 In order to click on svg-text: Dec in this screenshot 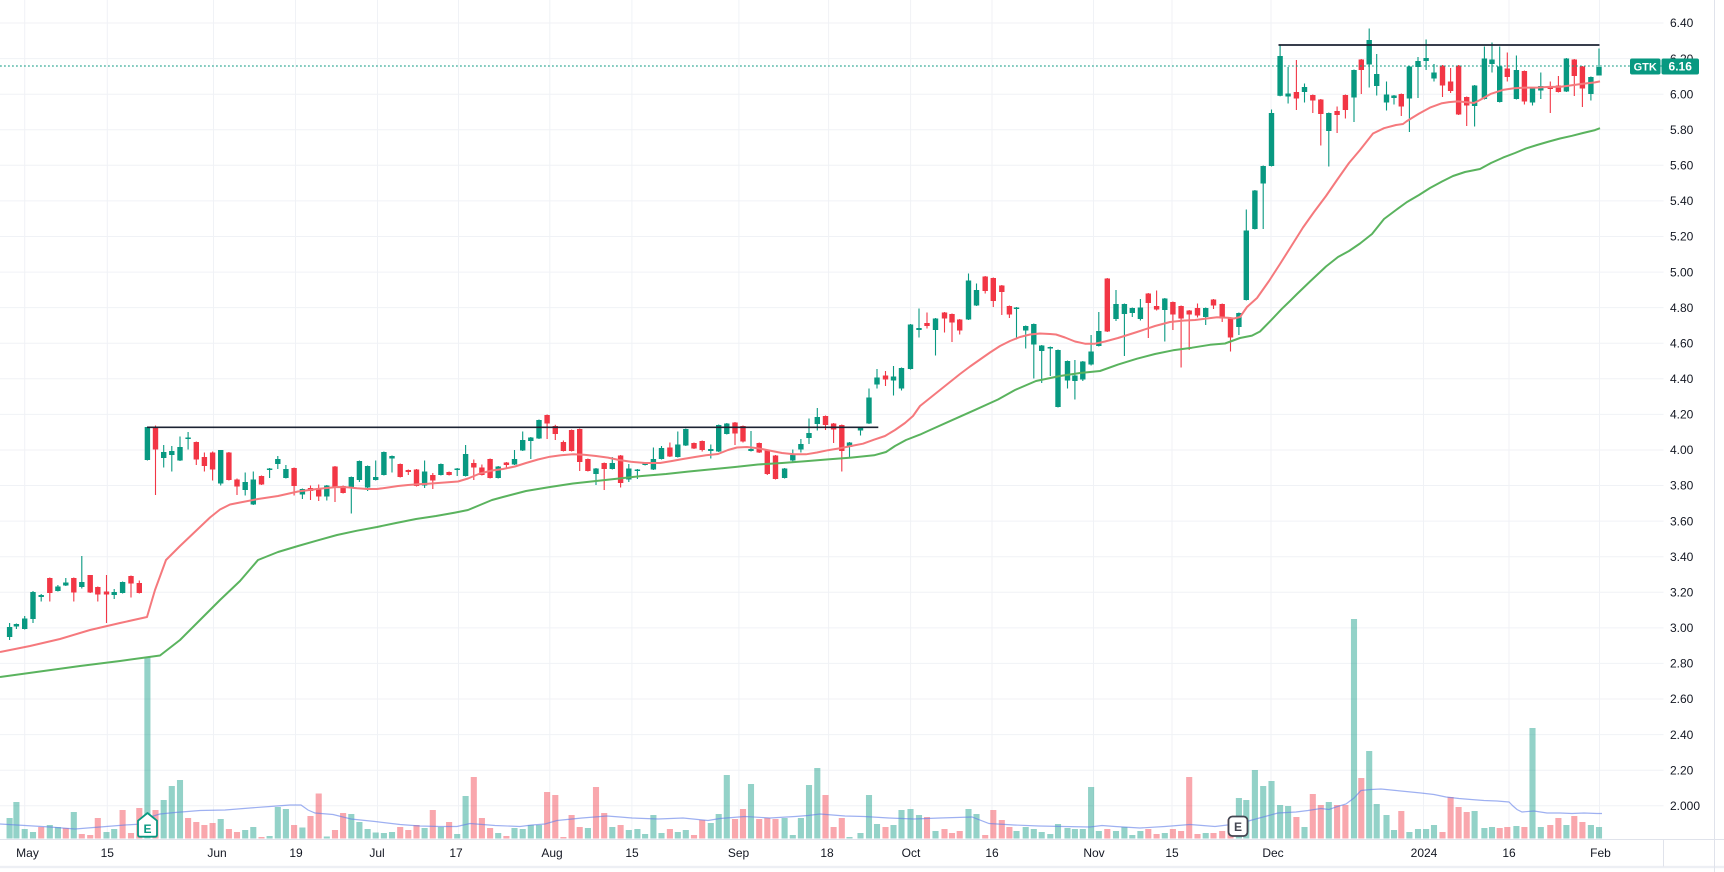, I will do `click(1272, 853)`.